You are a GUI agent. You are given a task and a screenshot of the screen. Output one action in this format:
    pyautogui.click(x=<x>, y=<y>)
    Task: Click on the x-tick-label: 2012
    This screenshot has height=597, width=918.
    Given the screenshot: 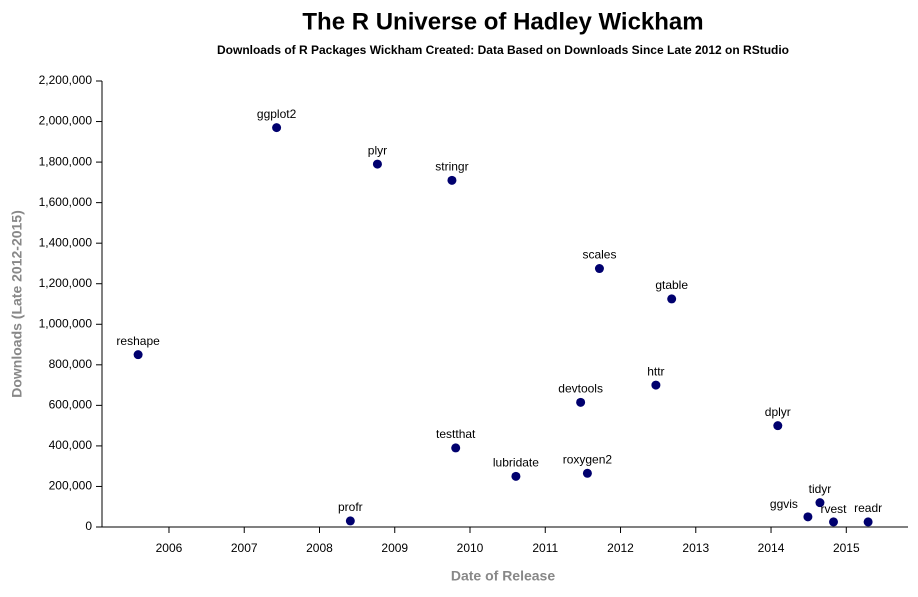 What is the action you would take?
    pyautogui.click(x=620, y=548)
    